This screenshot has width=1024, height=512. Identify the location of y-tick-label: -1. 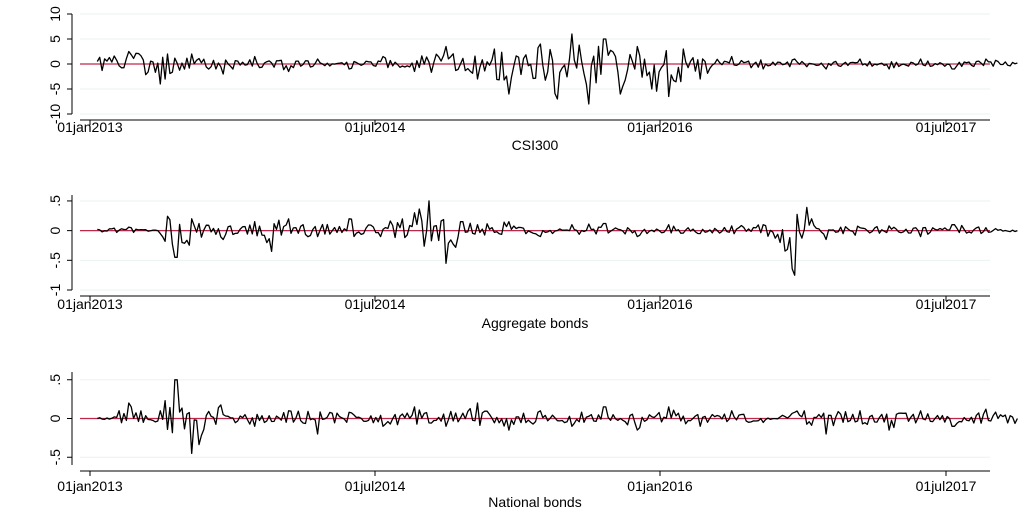
(55, 290).